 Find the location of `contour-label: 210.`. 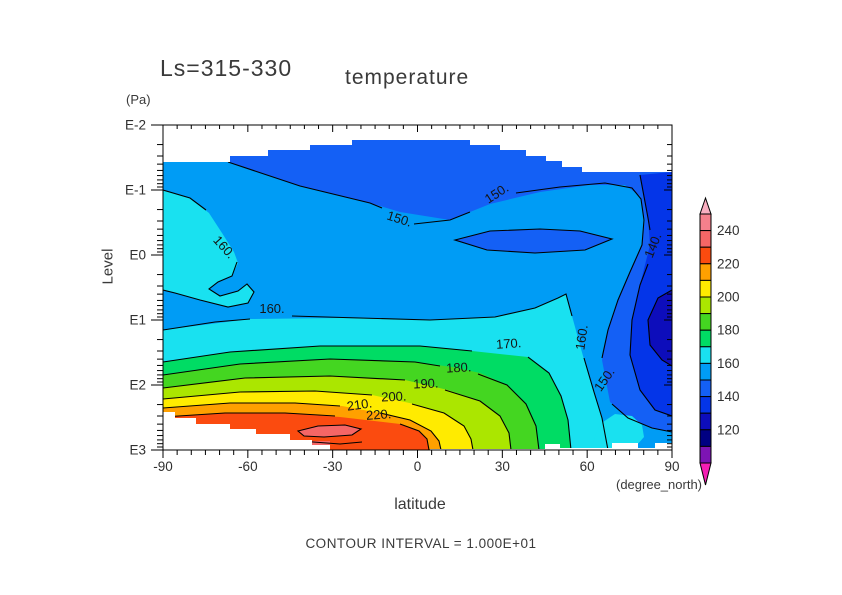

contour-label: 210. is located at coordinates (359, 404).